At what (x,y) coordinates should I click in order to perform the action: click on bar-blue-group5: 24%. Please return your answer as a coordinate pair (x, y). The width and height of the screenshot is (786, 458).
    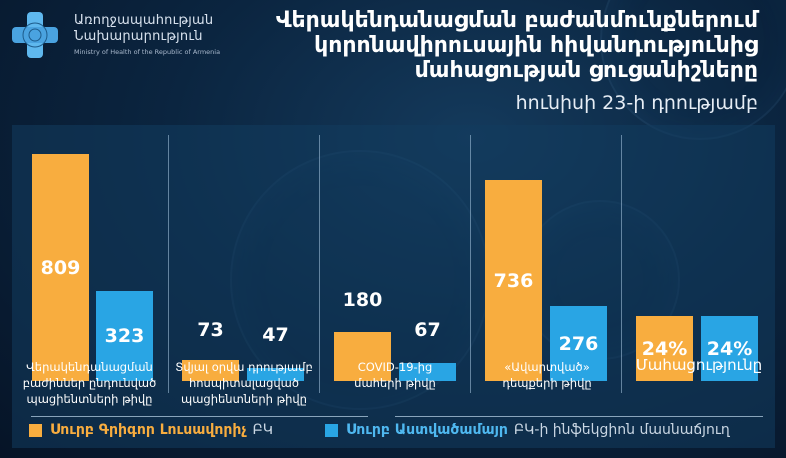
    Looking at the image, I should click on (729, 348).